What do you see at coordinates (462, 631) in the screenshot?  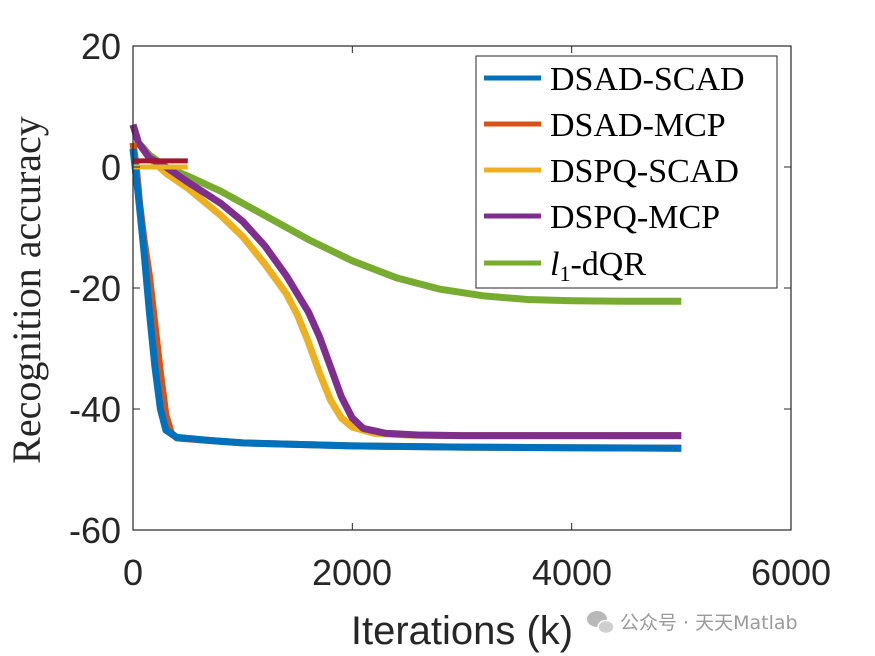 I see `x-axis-label: Iterations (k)` at bounding box center [462, 631].